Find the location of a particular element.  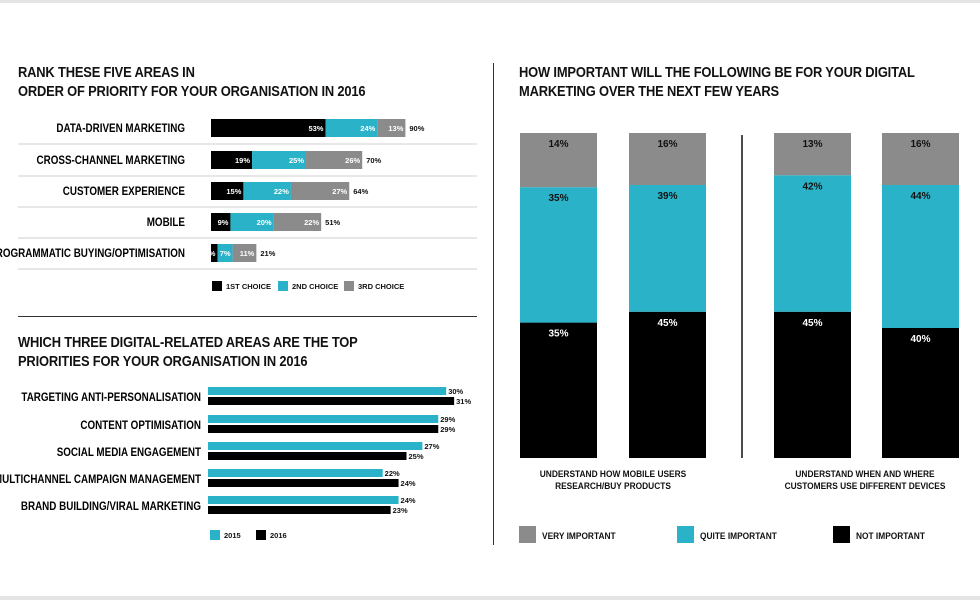

legend-swatch-3rd-choice is located at coordinates (349, 286).